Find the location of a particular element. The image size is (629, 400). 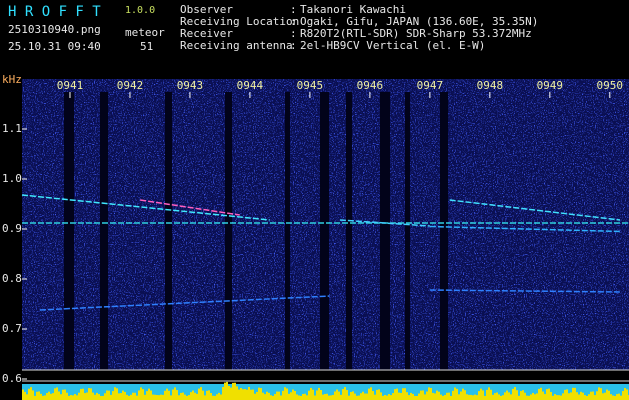

y-tick-label: 0.8 is located at coordinates (12, 278).